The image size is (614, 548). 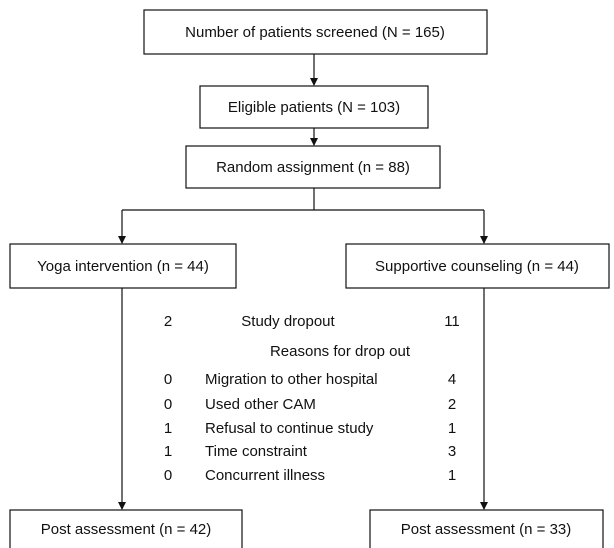 What do you see at coordinates (452, 321) in the screenshot?
I see `counseling-count: 11` at bounding box center [452, 321].